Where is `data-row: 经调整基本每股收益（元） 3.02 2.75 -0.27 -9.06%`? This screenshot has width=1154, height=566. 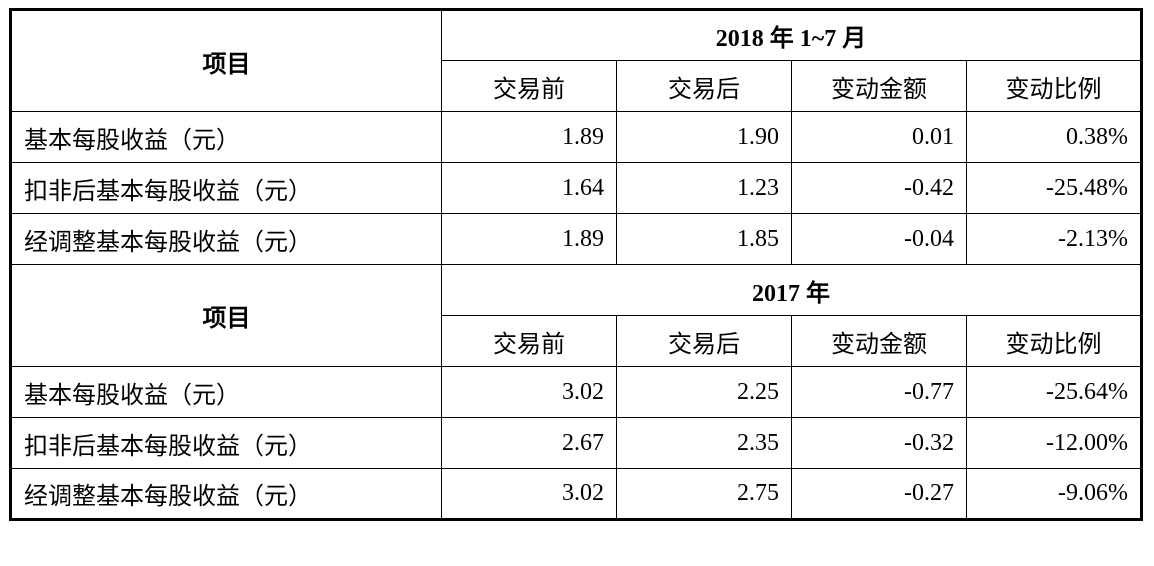
data-row: 经调整基本每股收益（元） 3.02 2.75 -0.27 -9.06% is located at coordinates (576, 494).